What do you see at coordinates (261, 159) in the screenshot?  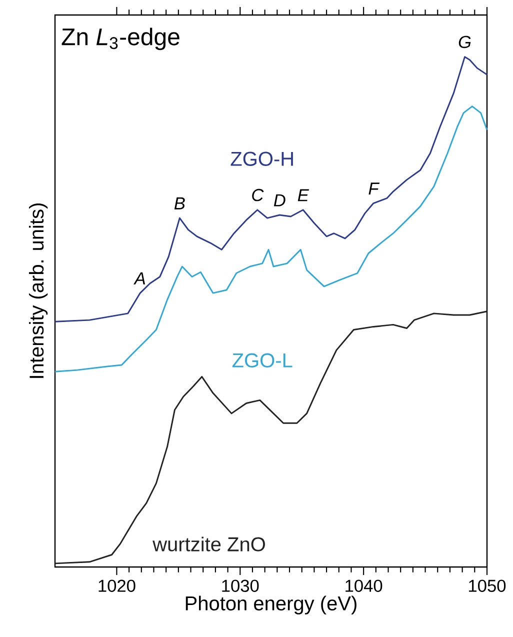 I see `text: ZGO-H` at bounding box center [261, 159].